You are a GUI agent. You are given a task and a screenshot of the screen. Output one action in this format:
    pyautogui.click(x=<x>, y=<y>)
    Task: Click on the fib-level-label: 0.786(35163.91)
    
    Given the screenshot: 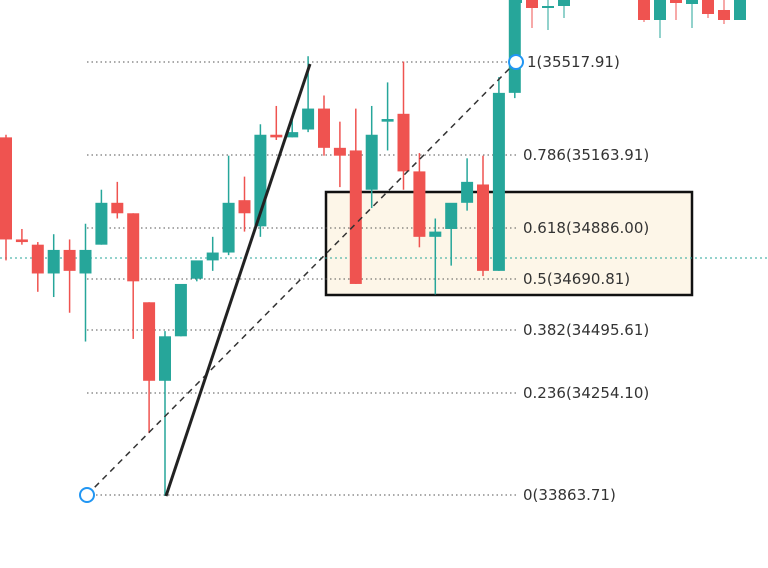 What is the action you would take?
    pyautogui.click(x=586, y=155)
    